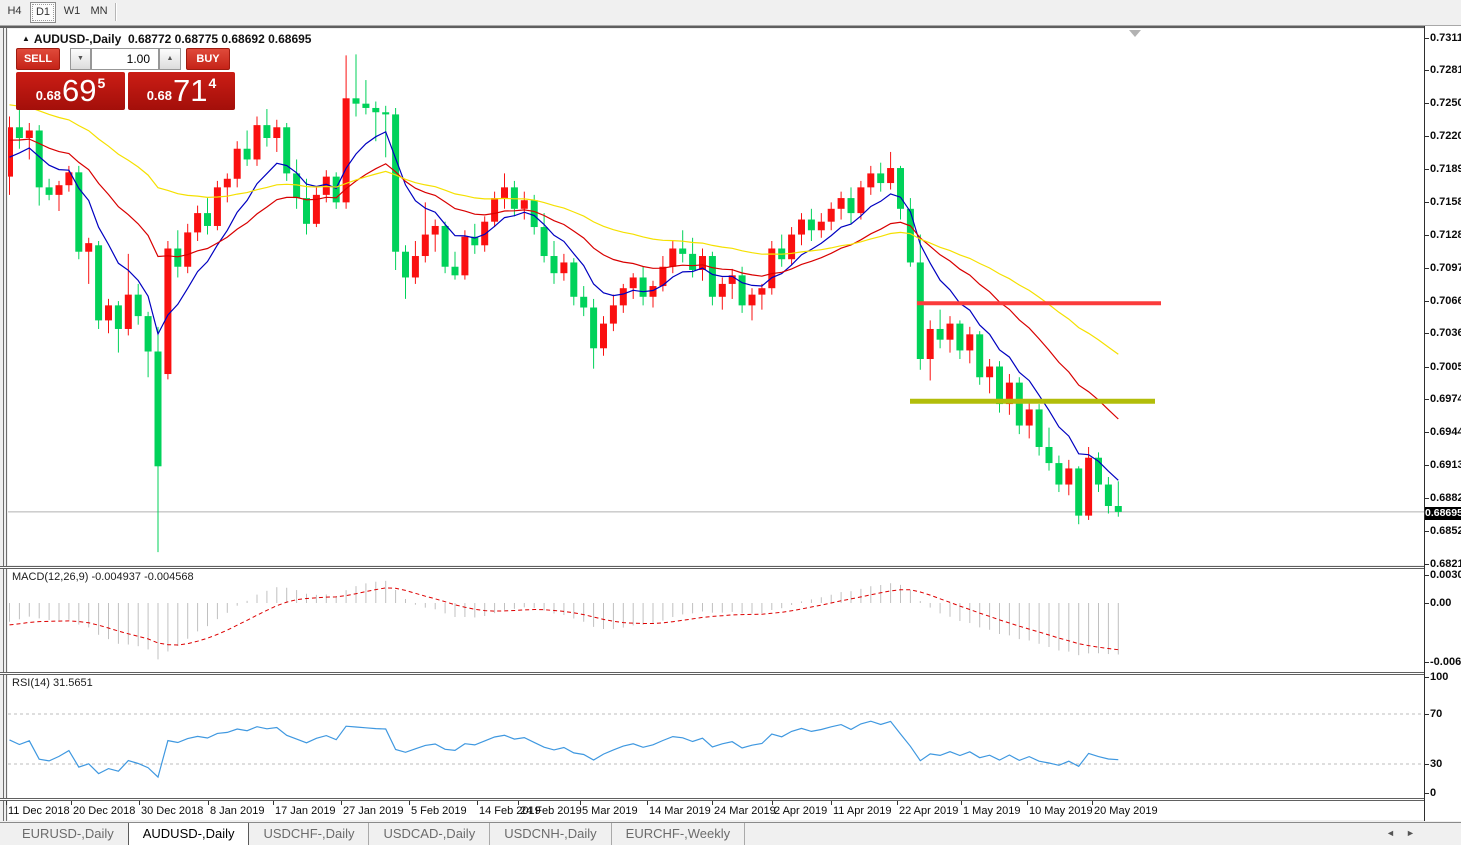 This screenshot has height=845, width=1461. What do you see at coordinates (14, 11) in the screenshot?
I see `timeframe-h4-button: H4` at bounding box center [14, 11].